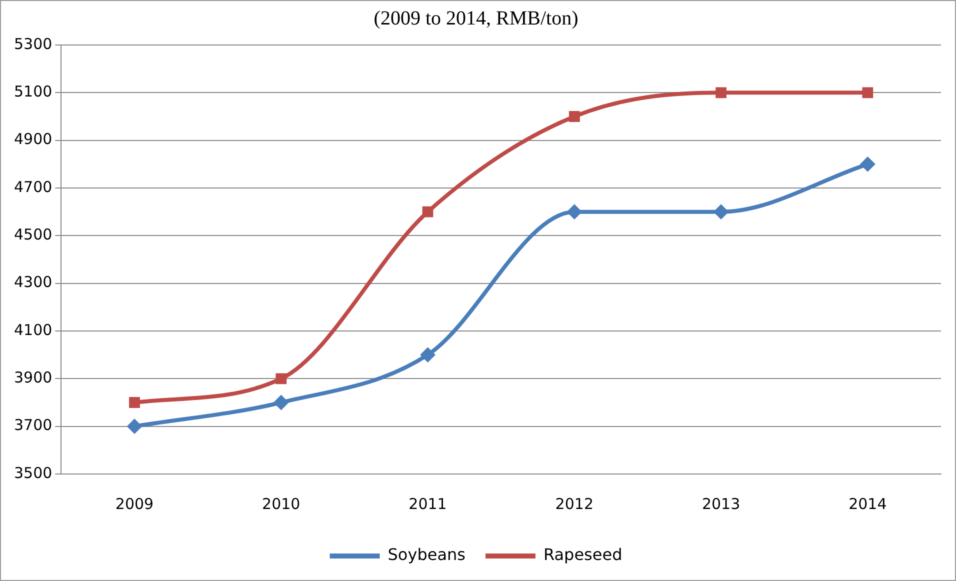 This screenshot has height=581, width=956. Describe the element at coordinates (33, 377) in the screenshot. I see `y-tick-label: 3900` at that location.